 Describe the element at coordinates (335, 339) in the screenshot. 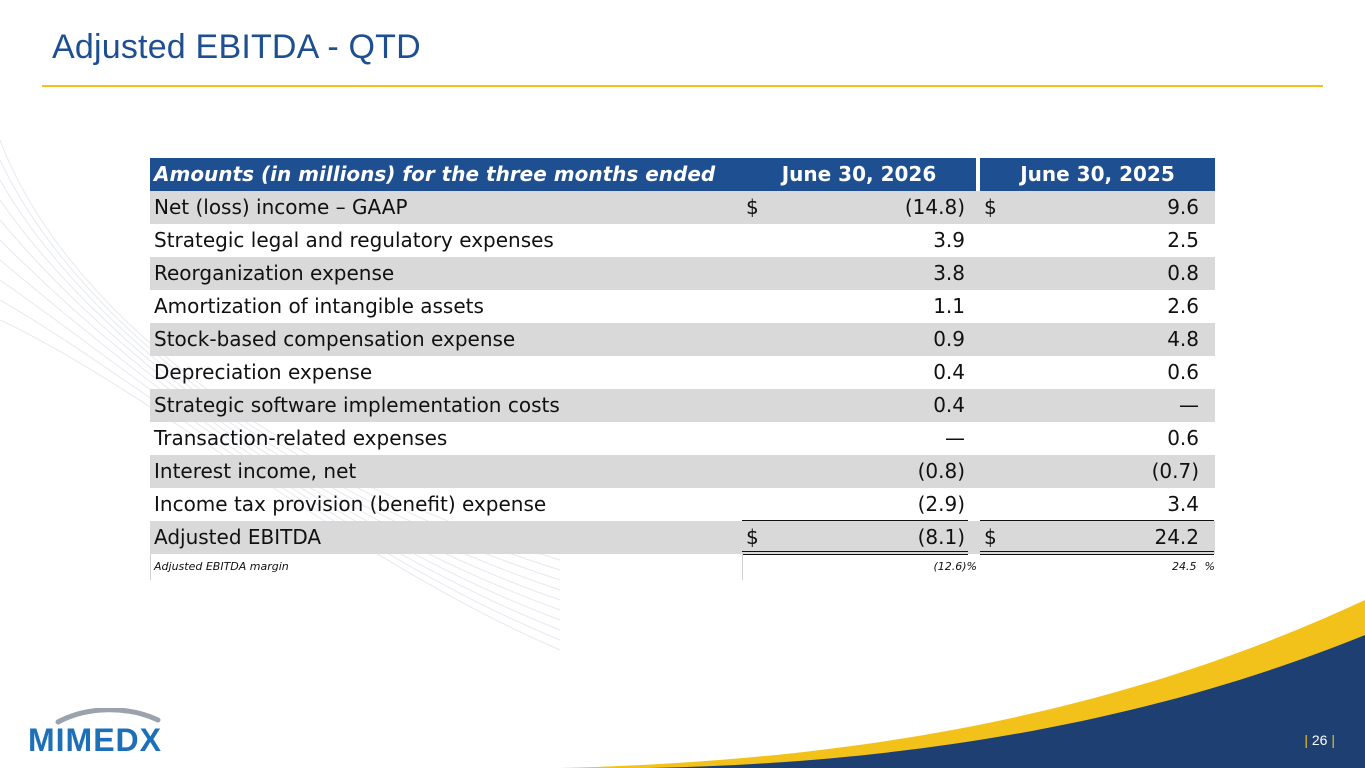

I see `row-label: Stock-based compensation expense` at that location.